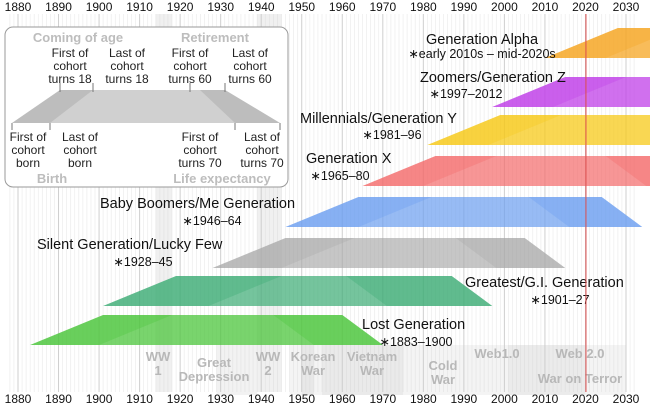 The width and height of the screenshot is (650, 406). Describe the element at coordinates (580, 378) in the screenshot. I see `event-label: War on Terror` at that location.